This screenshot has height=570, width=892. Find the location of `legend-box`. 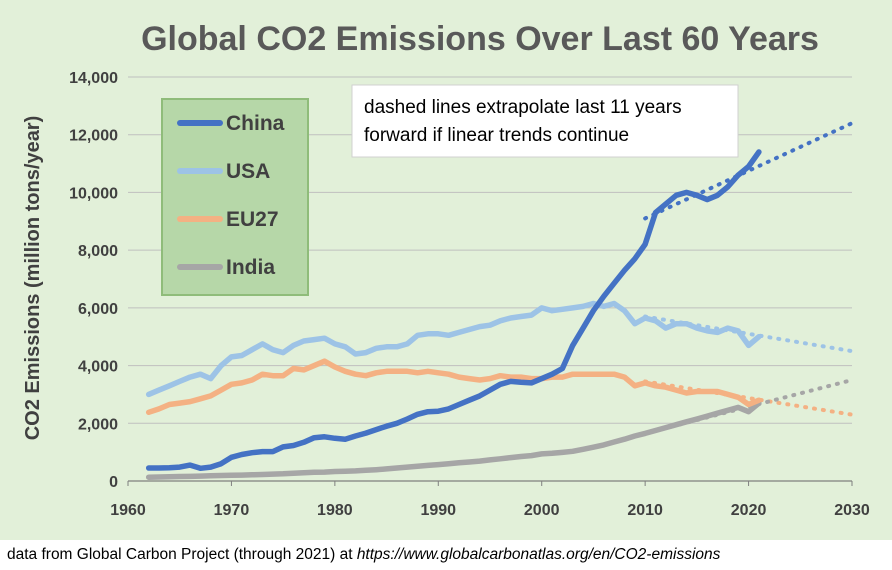

legend-box is located at coordinates (235, 197).